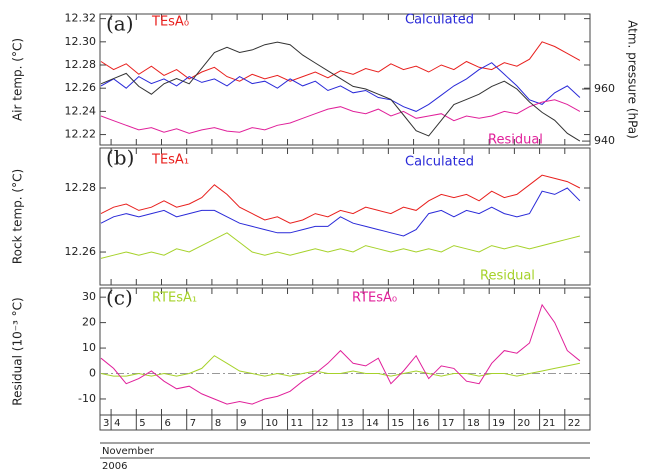 This screenshot has height=473, width=648. Describe the element at coordinates (117, 423) in the screenshot. I see `x-tick-label: 4` at that location.